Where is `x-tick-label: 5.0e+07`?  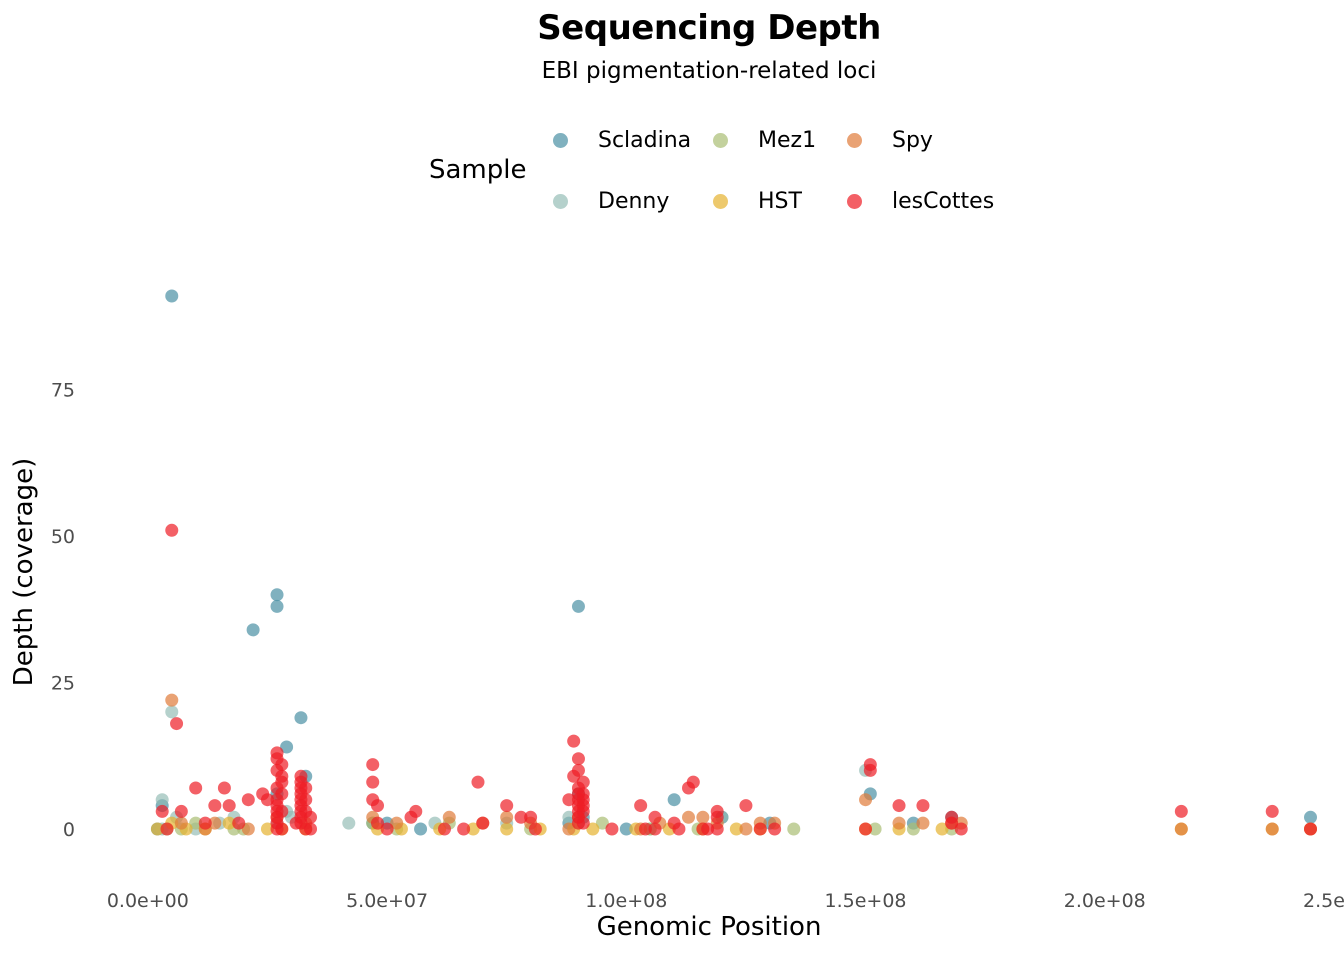
x-tick-label: 5.0e+07 is located at coordinates (387, 901).